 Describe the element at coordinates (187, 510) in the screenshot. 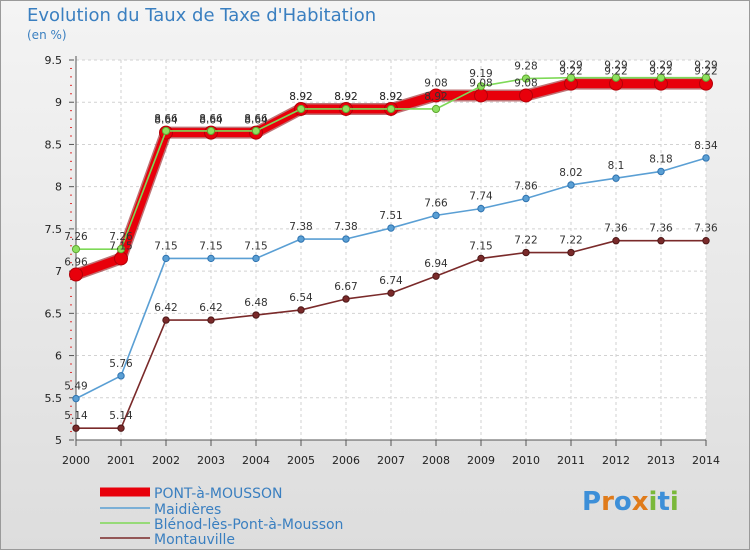

I see `legend-label: Maidières` at that location.